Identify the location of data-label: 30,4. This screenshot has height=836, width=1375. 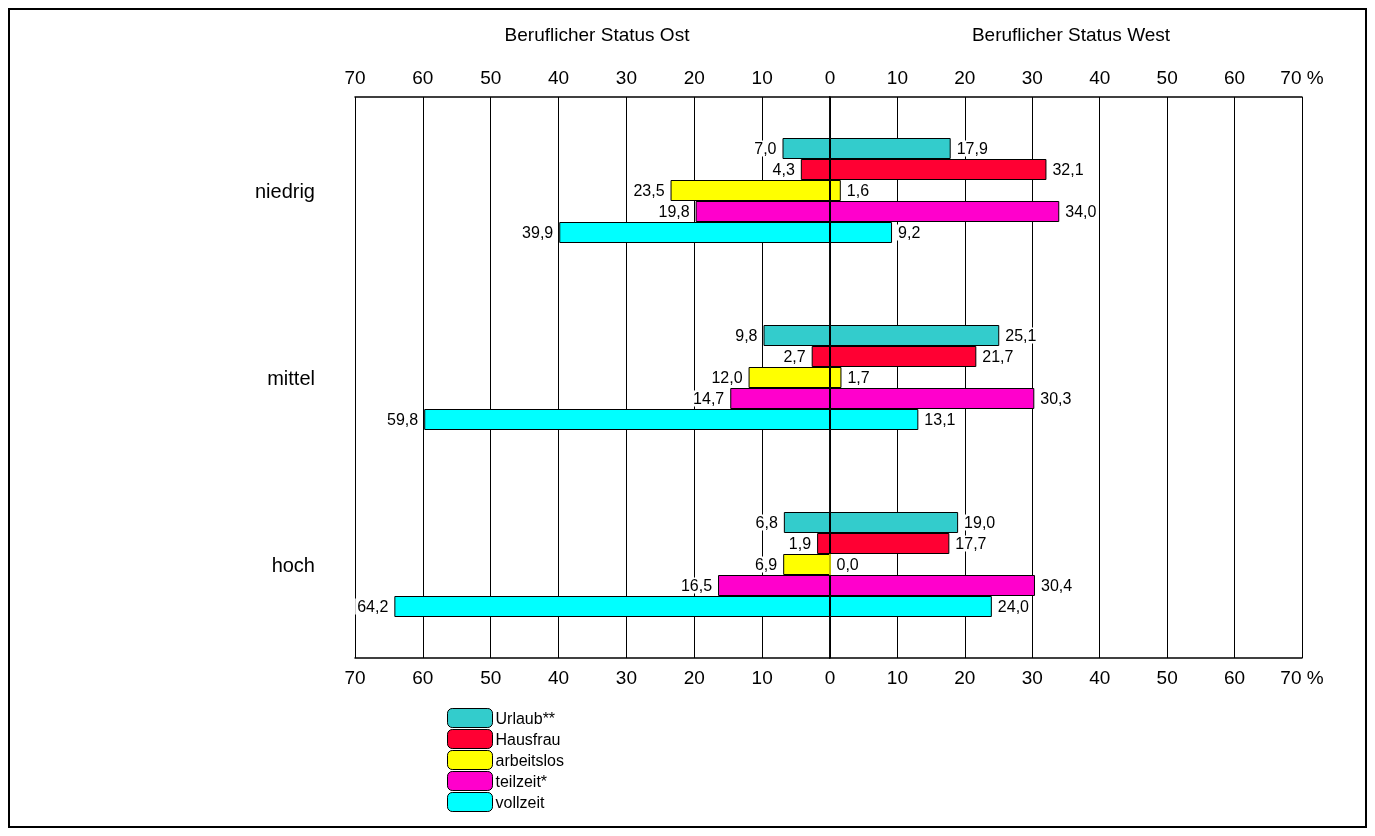
(1056, 585).